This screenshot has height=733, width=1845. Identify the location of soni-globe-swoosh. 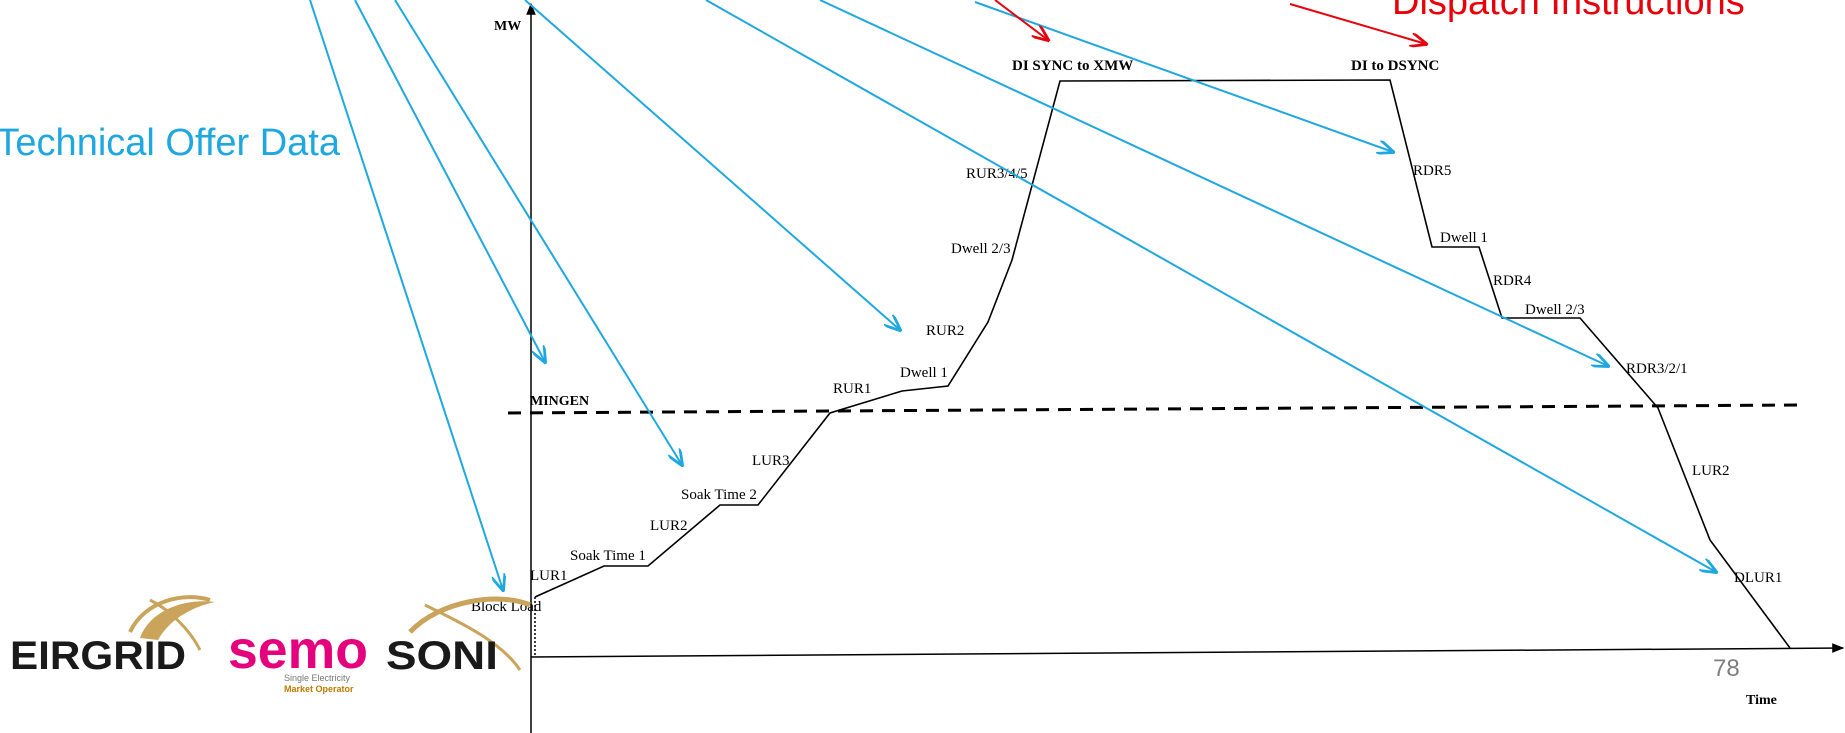
(469, 615).